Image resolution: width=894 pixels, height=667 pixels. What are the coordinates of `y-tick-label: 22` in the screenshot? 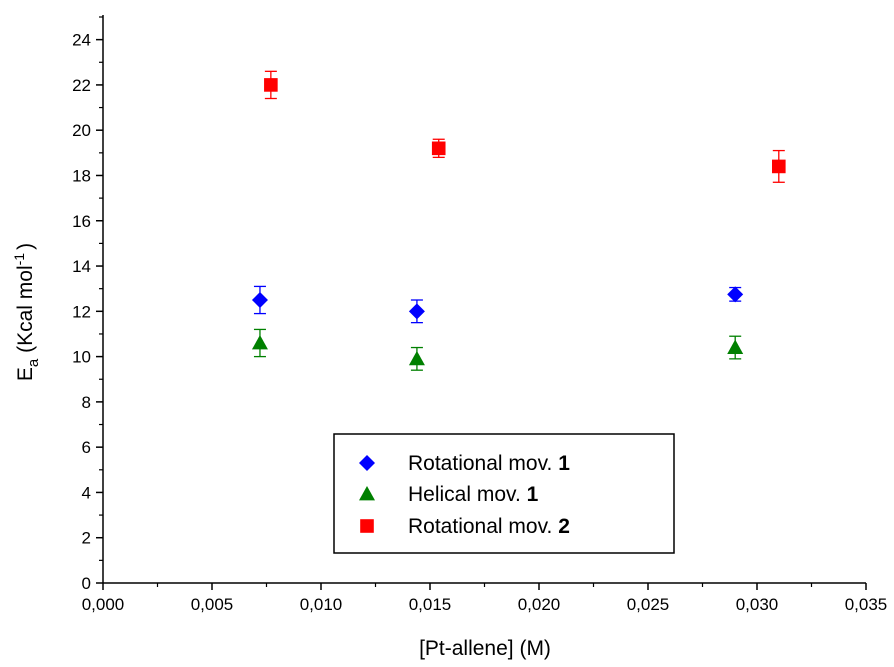 It's located at (81, 85).